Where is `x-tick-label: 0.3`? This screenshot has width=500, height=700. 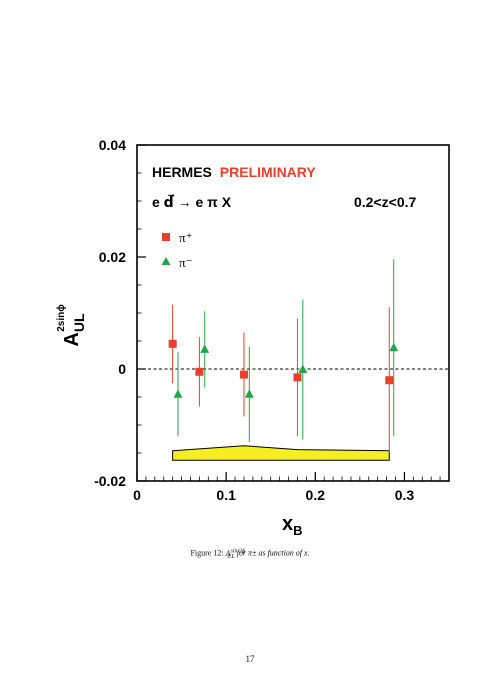
x-tick-label: 0.3 is located at coordinates (405, 495).